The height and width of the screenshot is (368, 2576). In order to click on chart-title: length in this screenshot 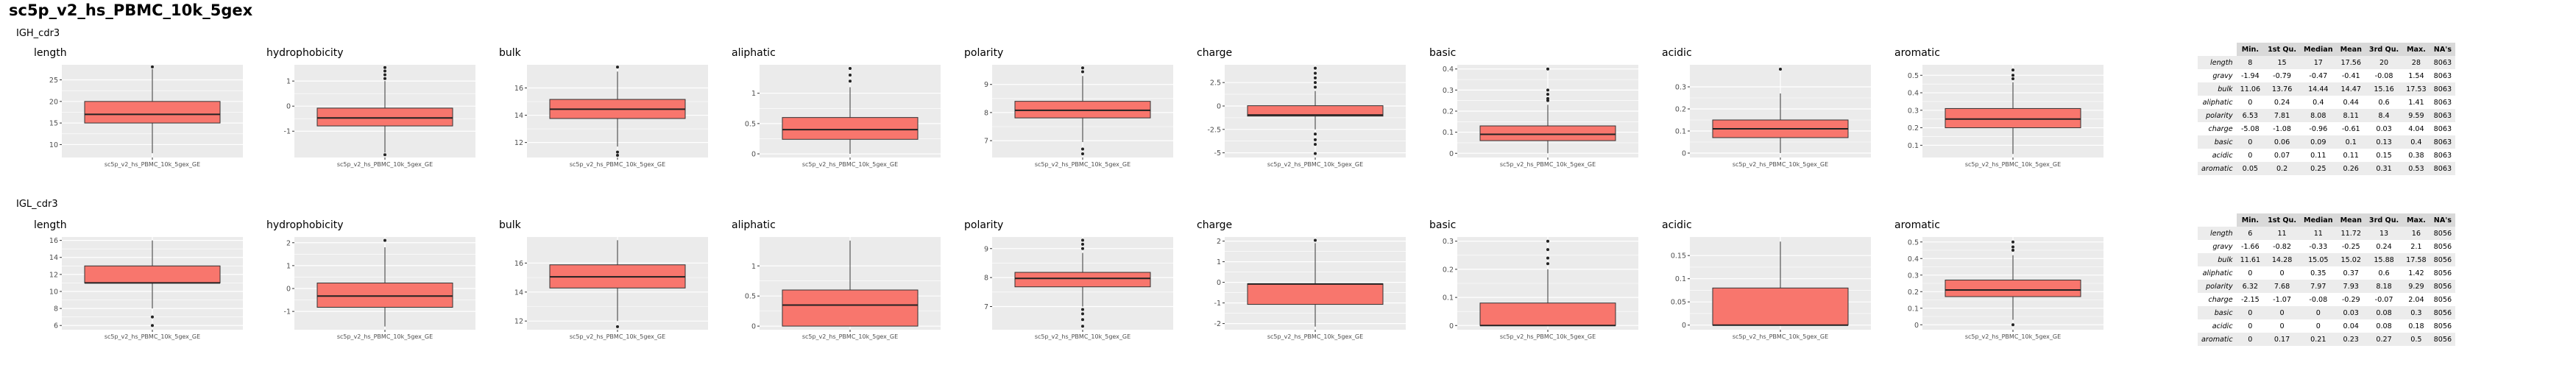, I will do `click(50, 225)`.